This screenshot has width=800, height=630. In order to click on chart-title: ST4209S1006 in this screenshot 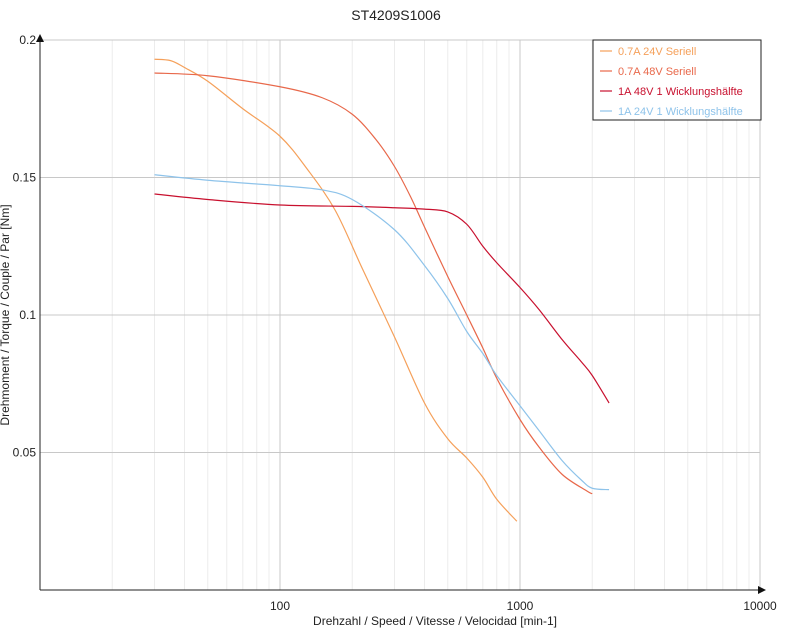, I will do `click(396, 15)`.